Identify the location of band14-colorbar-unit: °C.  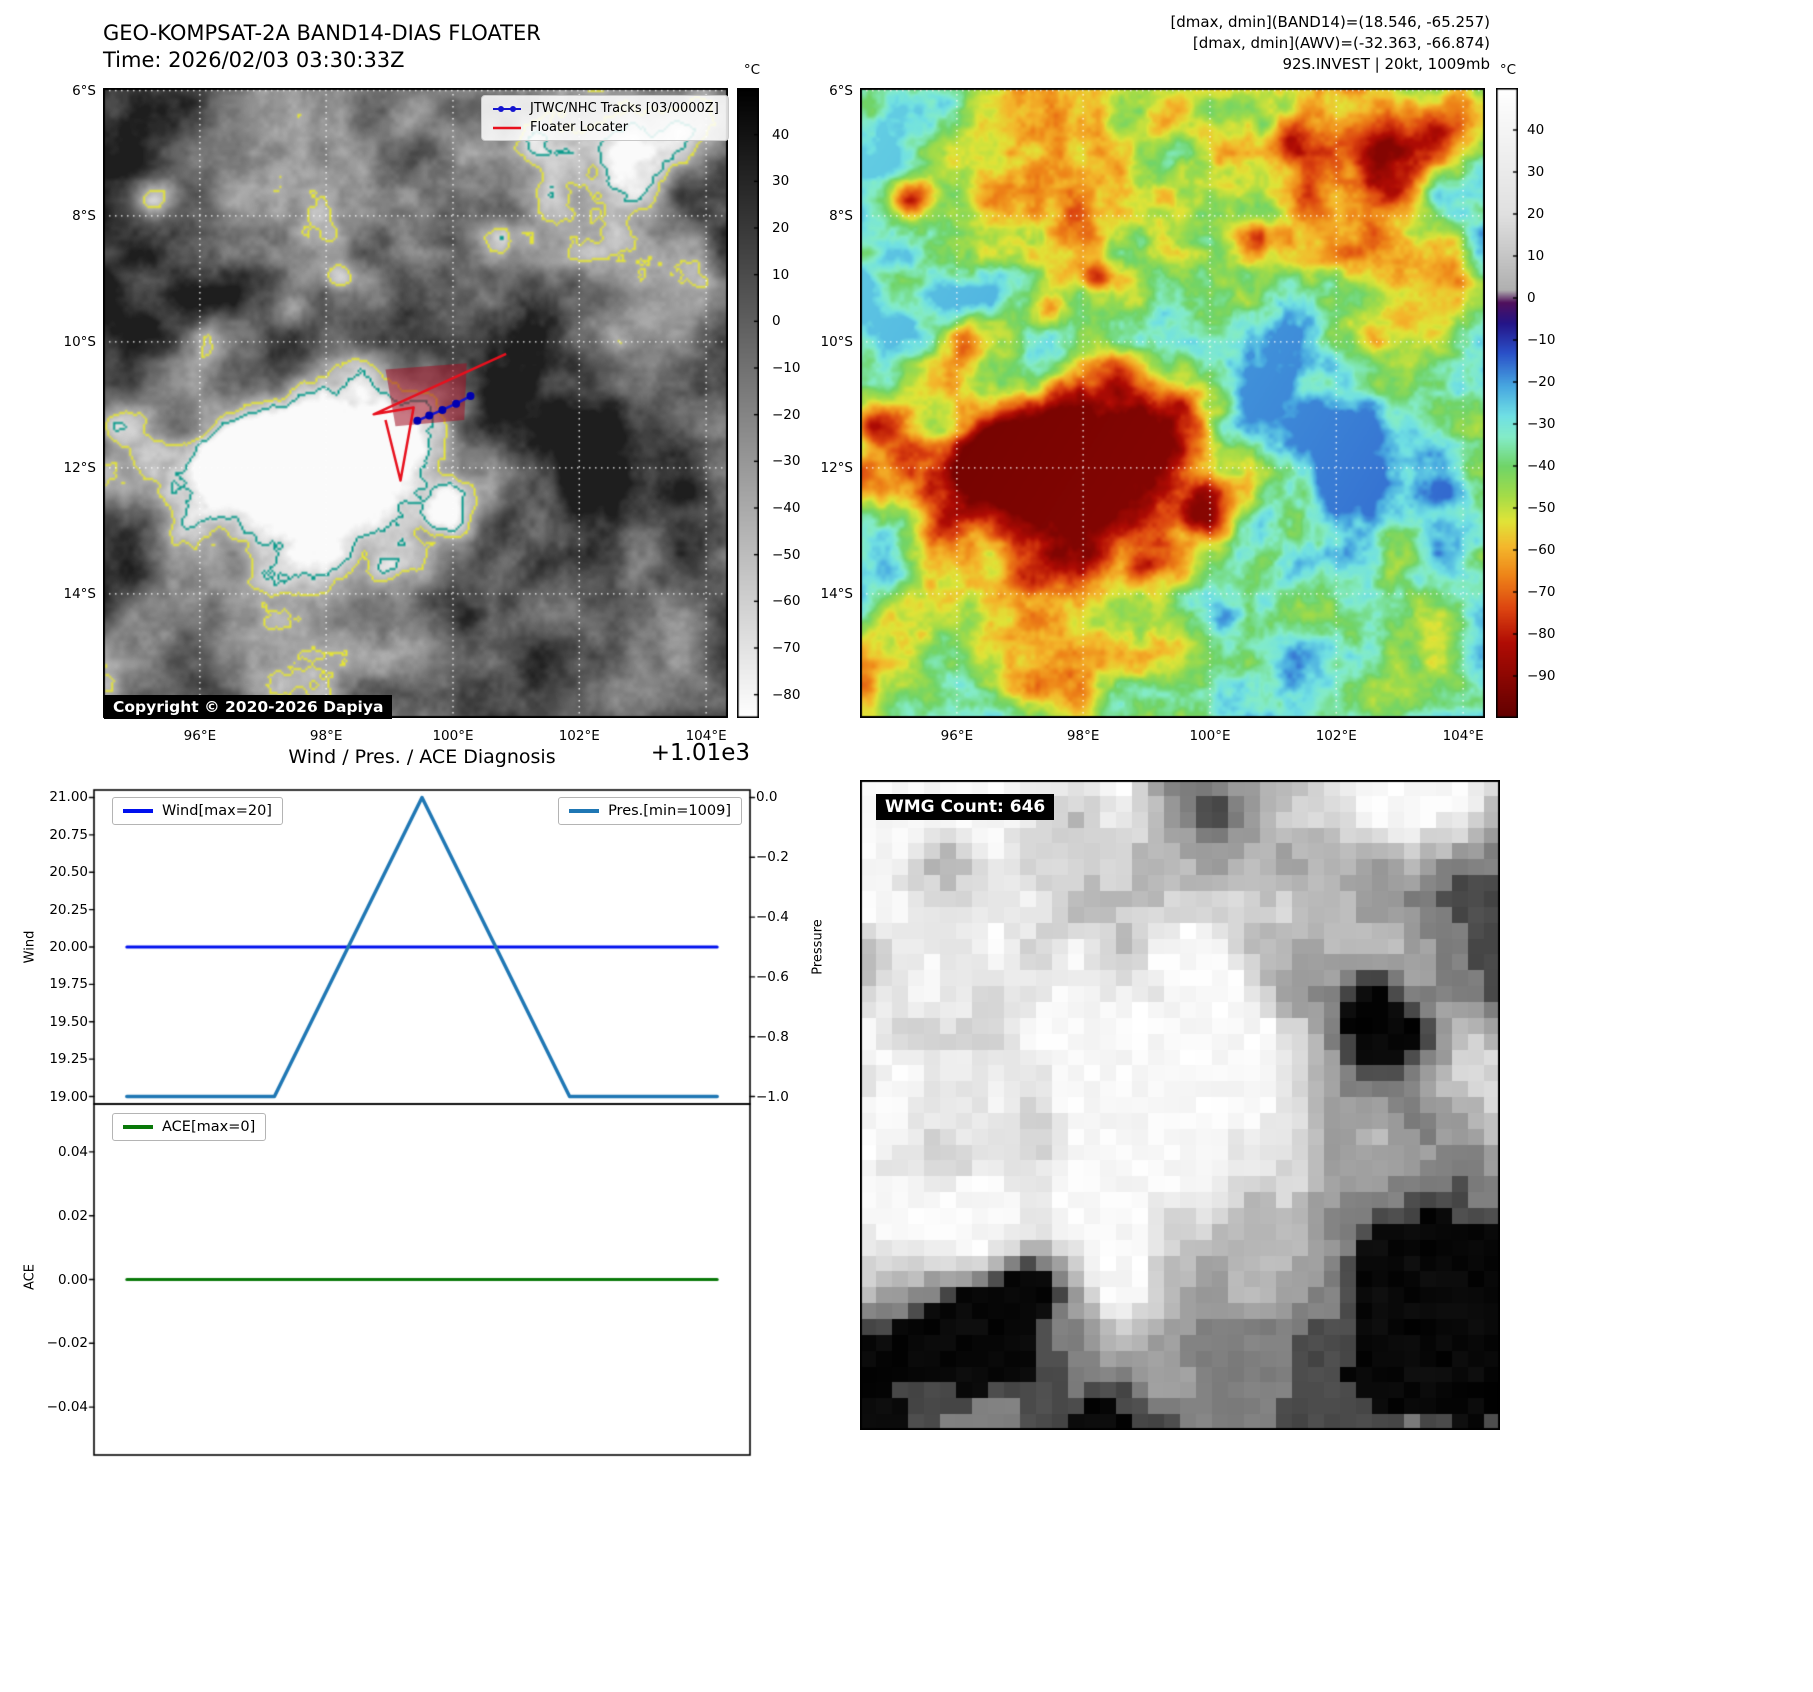
(752, 70).